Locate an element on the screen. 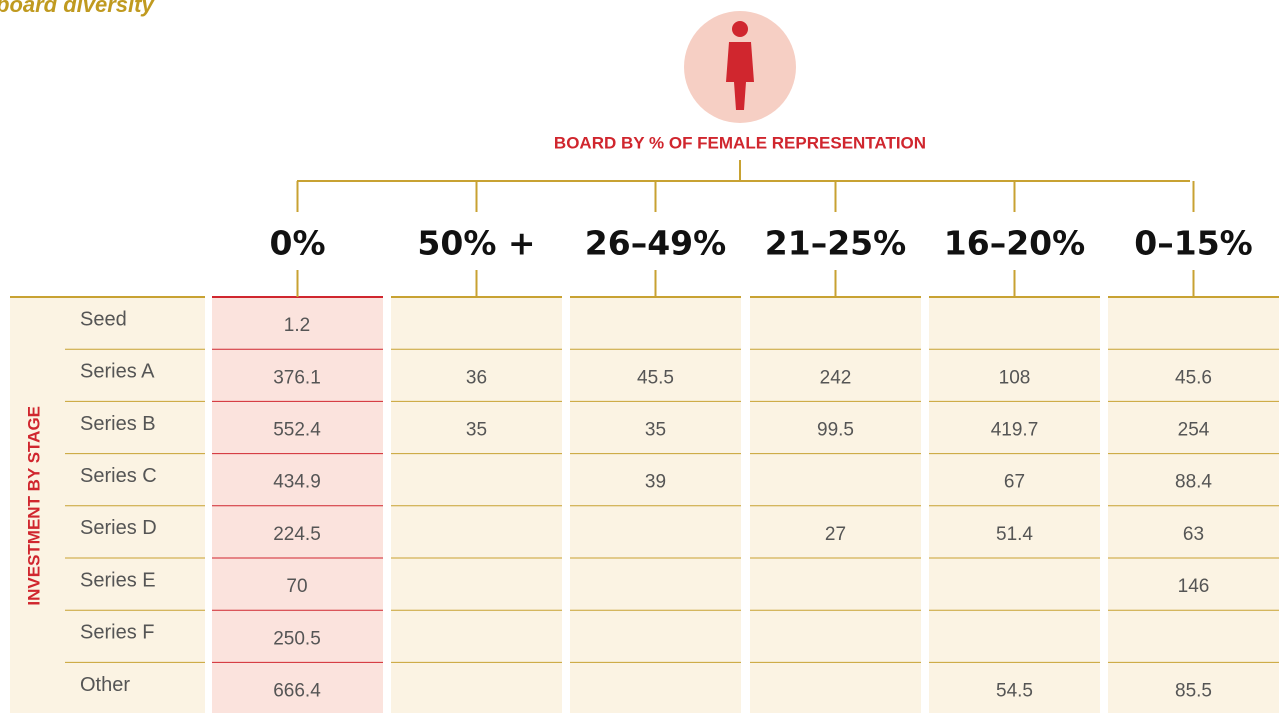 Image resolution: width=1280 pixels, height=713 pixels. woman-icon is located at coordinates (740, 65).